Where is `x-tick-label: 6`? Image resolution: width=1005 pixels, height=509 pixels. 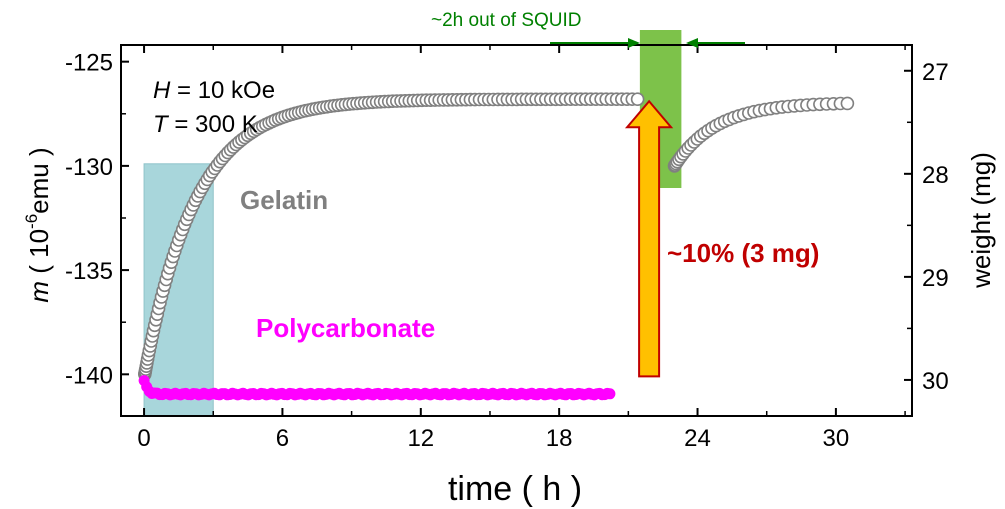 x-tick-label: 6 is located at coordinates (282, 438).